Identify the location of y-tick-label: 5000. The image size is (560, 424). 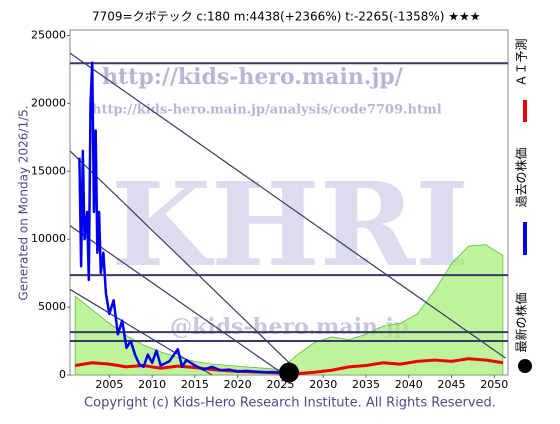
(52, 306).